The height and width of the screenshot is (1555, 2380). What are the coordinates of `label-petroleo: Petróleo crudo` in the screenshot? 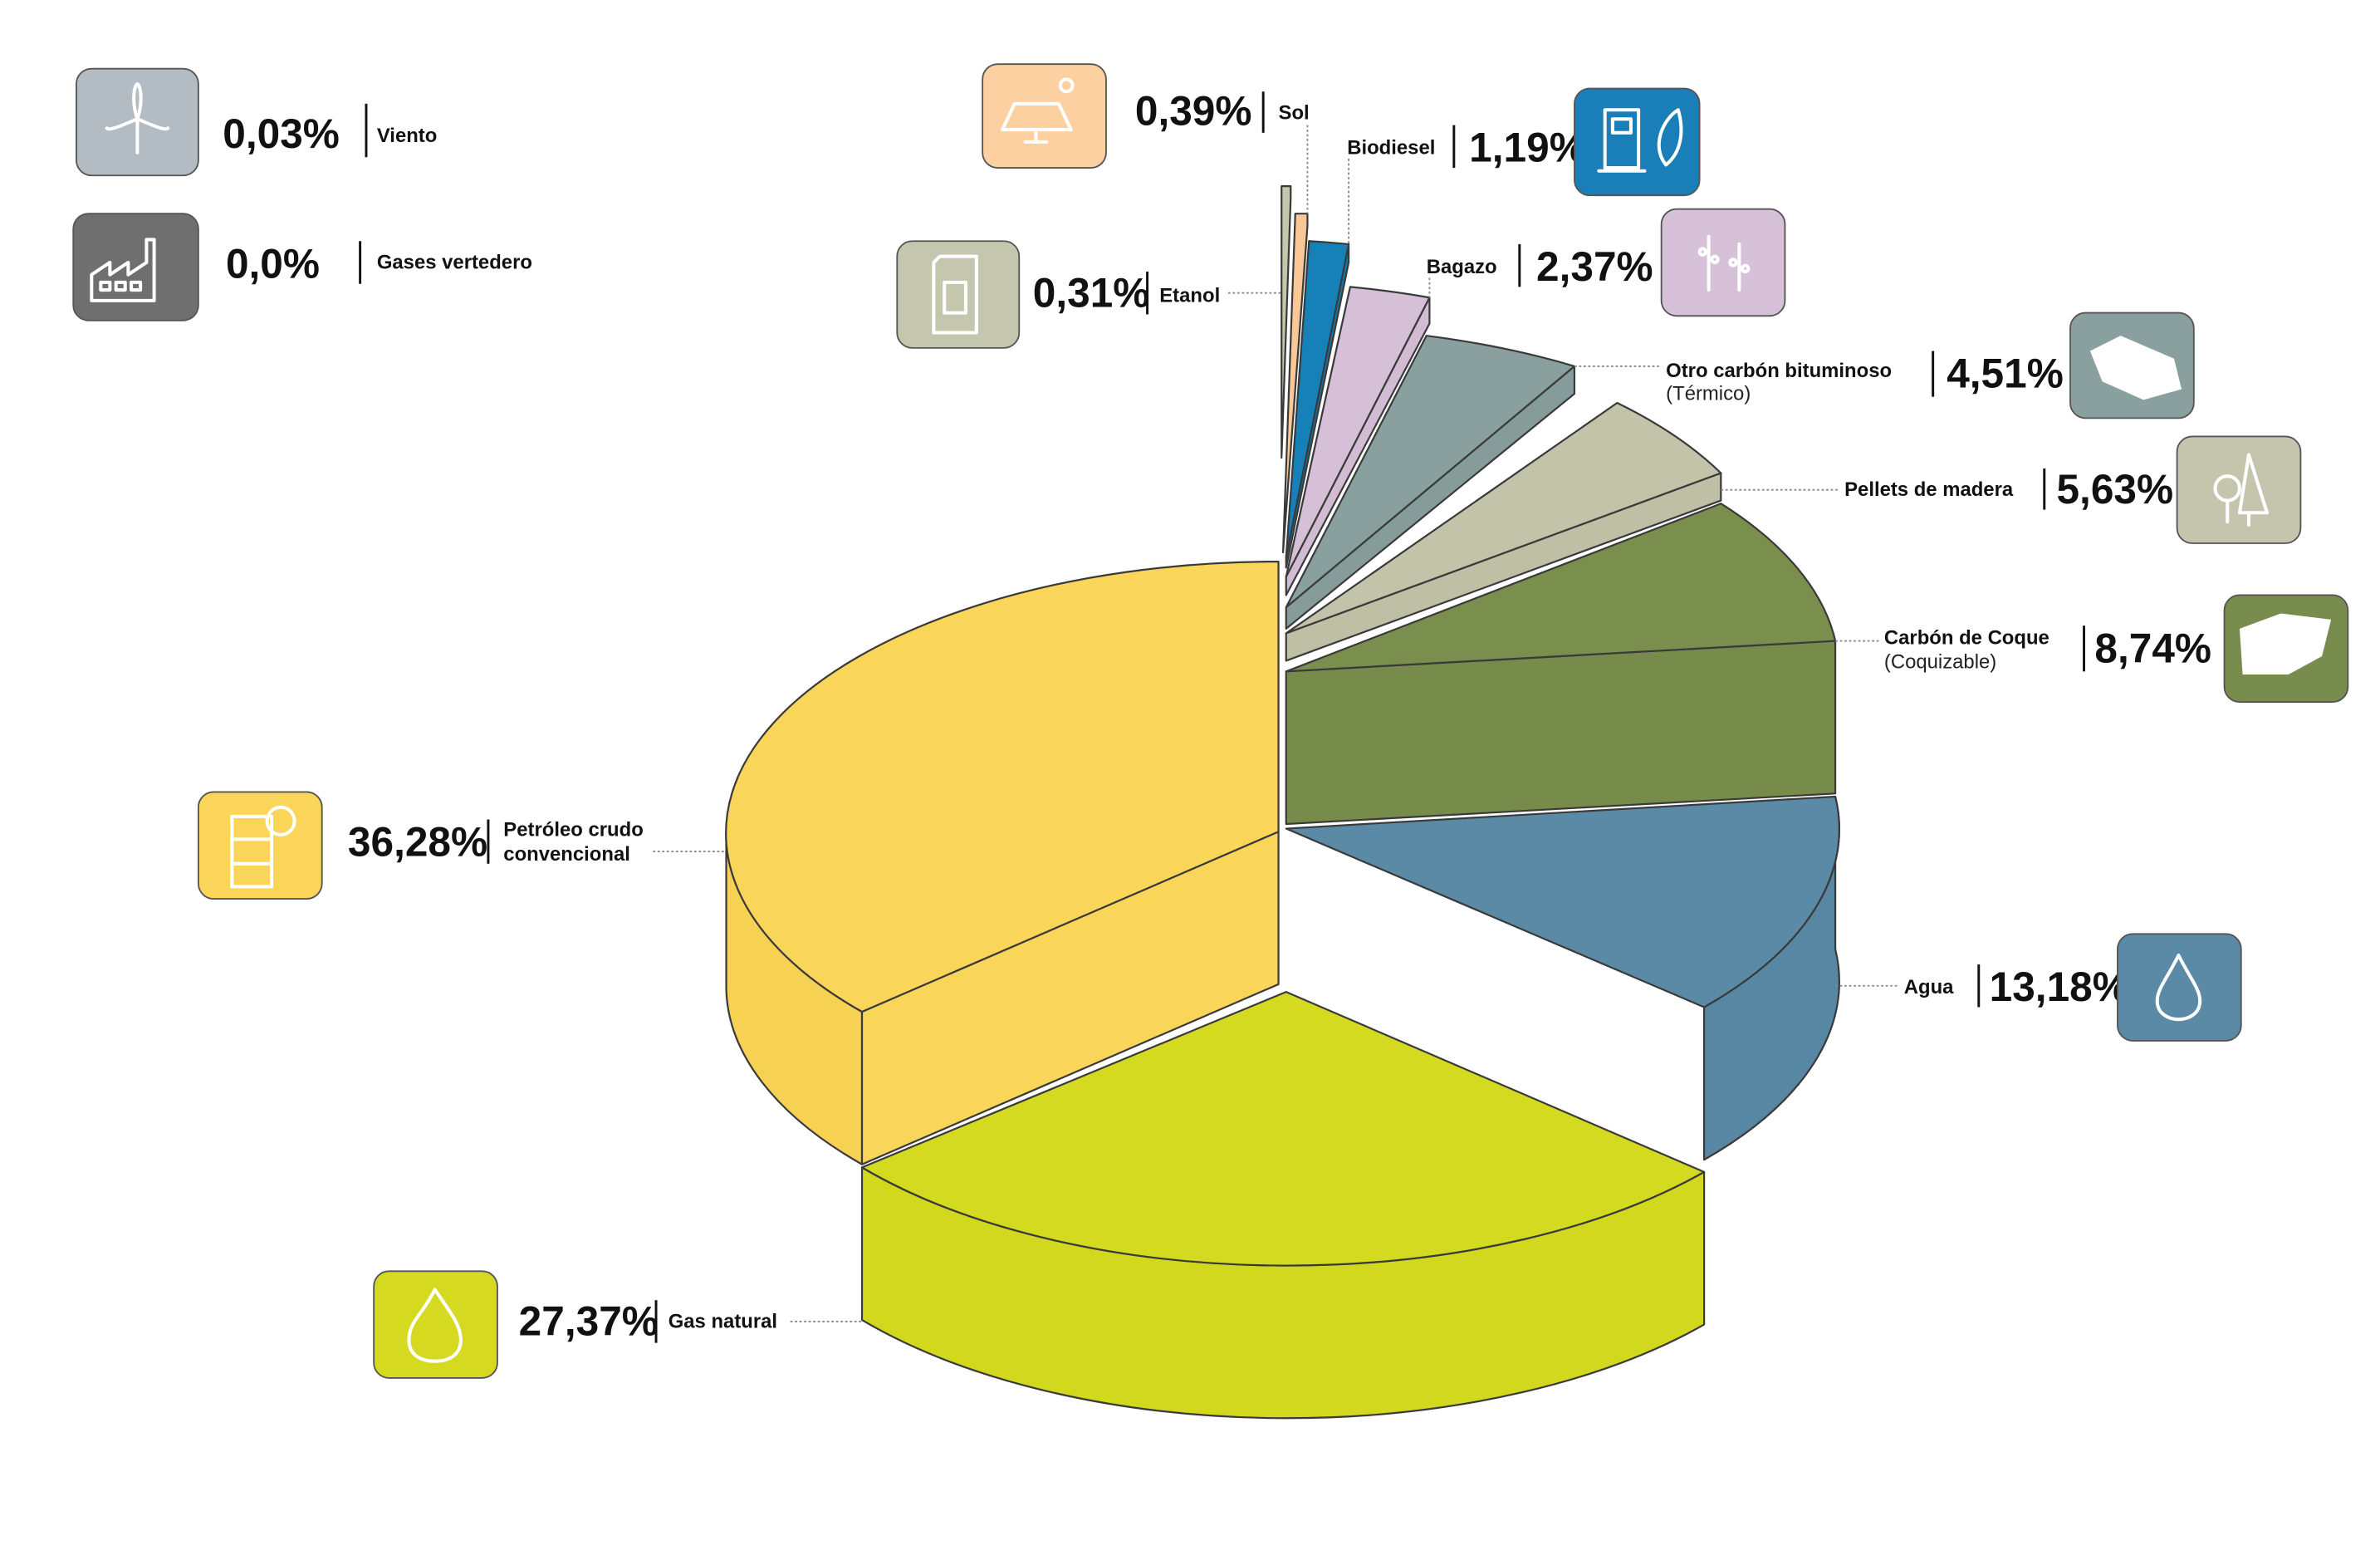 It's located at (573, 830).